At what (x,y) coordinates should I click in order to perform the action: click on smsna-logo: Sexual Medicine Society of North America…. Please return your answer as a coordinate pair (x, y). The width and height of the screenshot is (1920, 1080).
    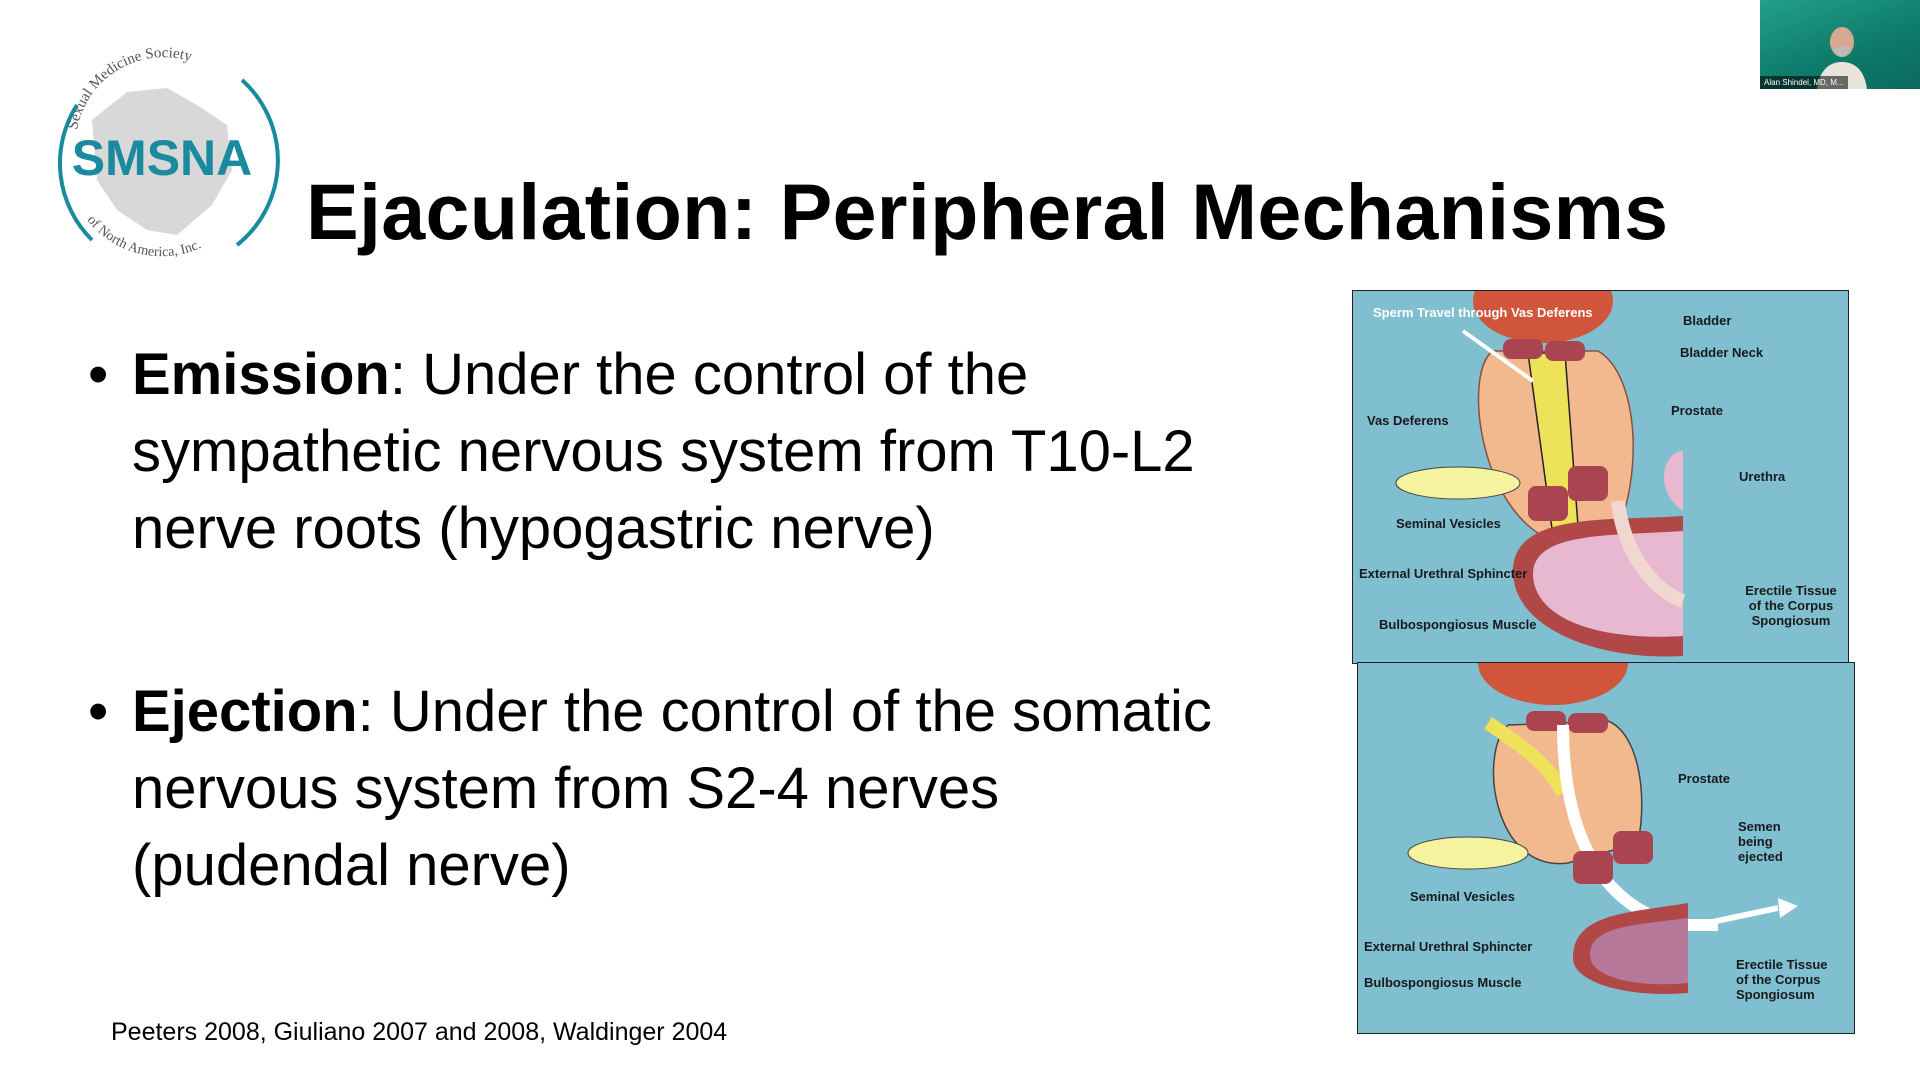
    Looking at the image, I should click on (162, 156).